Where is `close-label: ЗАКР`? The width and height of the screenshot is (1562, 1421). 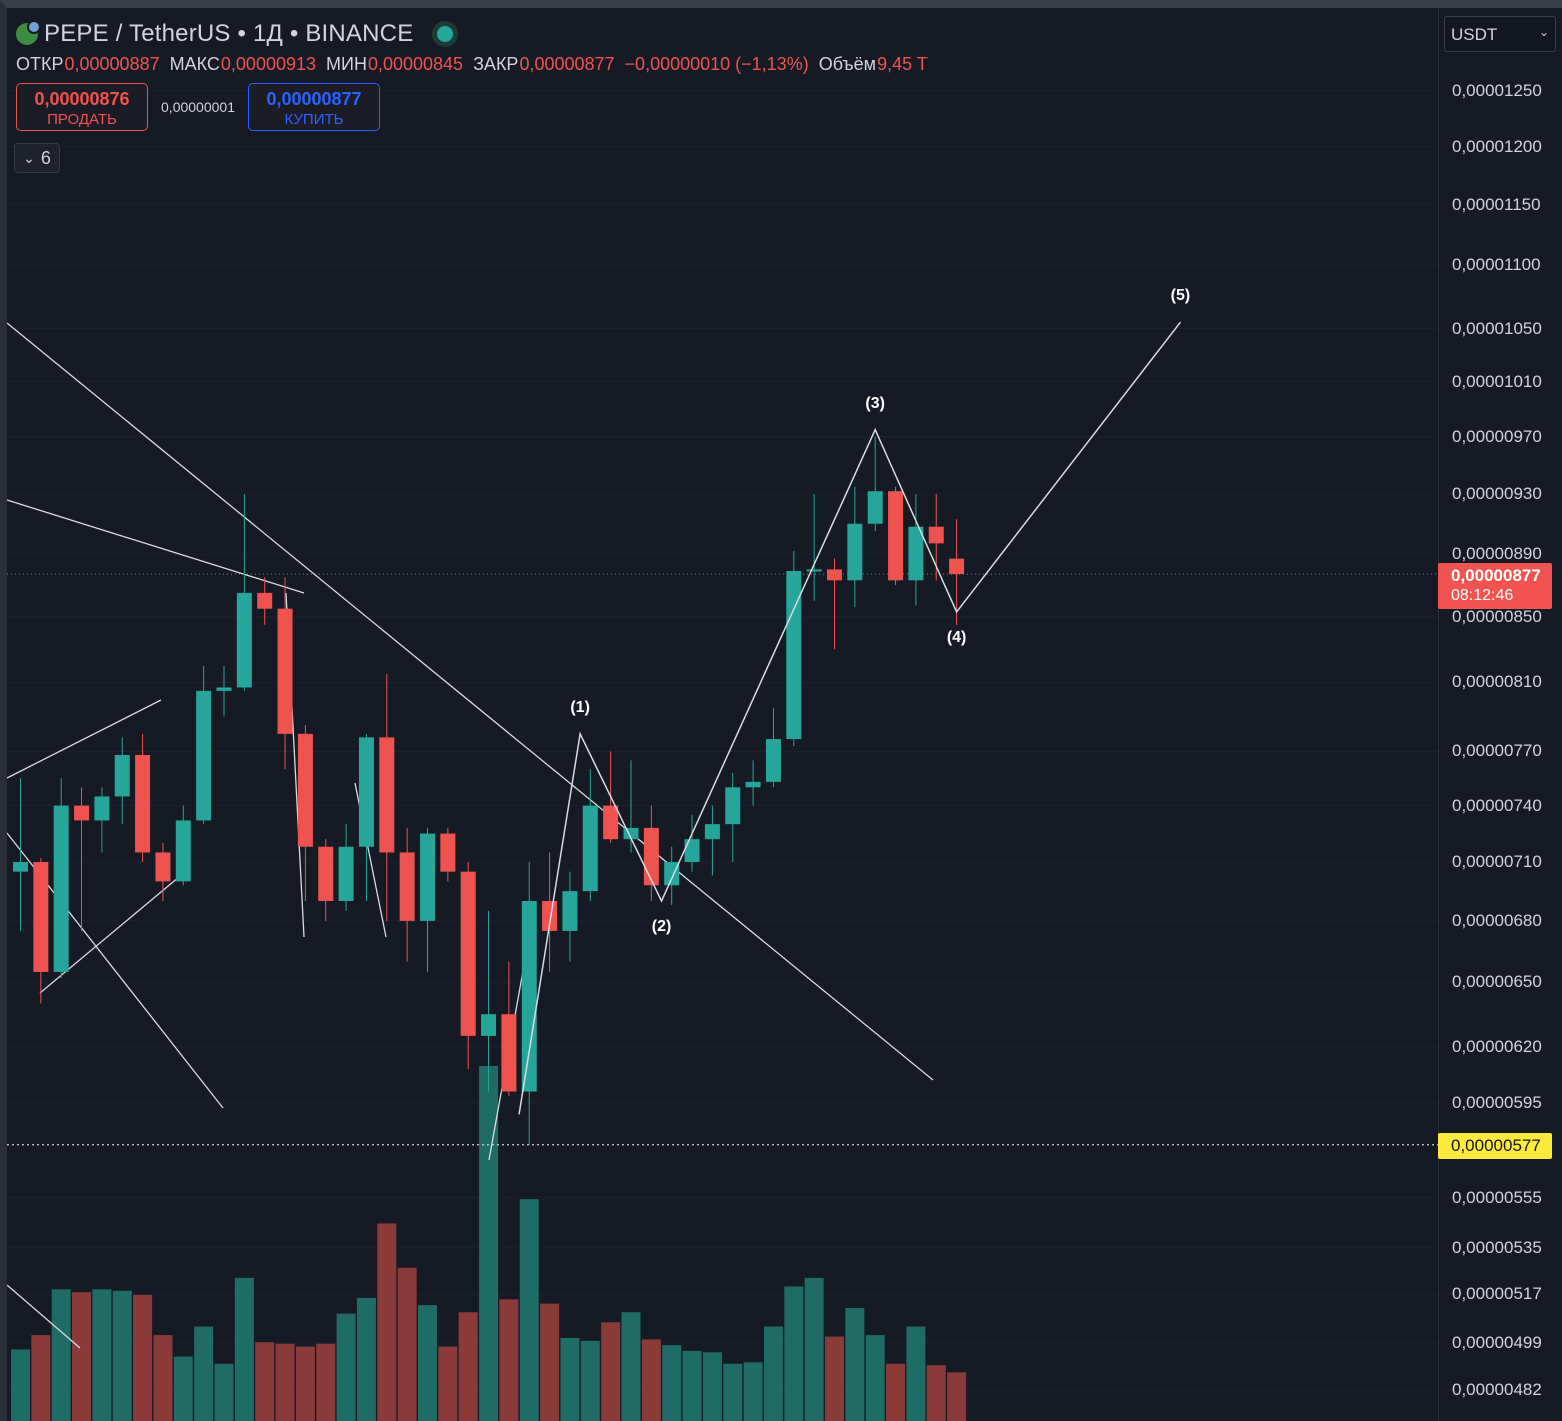
close-label: ЗАКР is located at coordinates (496, 64).